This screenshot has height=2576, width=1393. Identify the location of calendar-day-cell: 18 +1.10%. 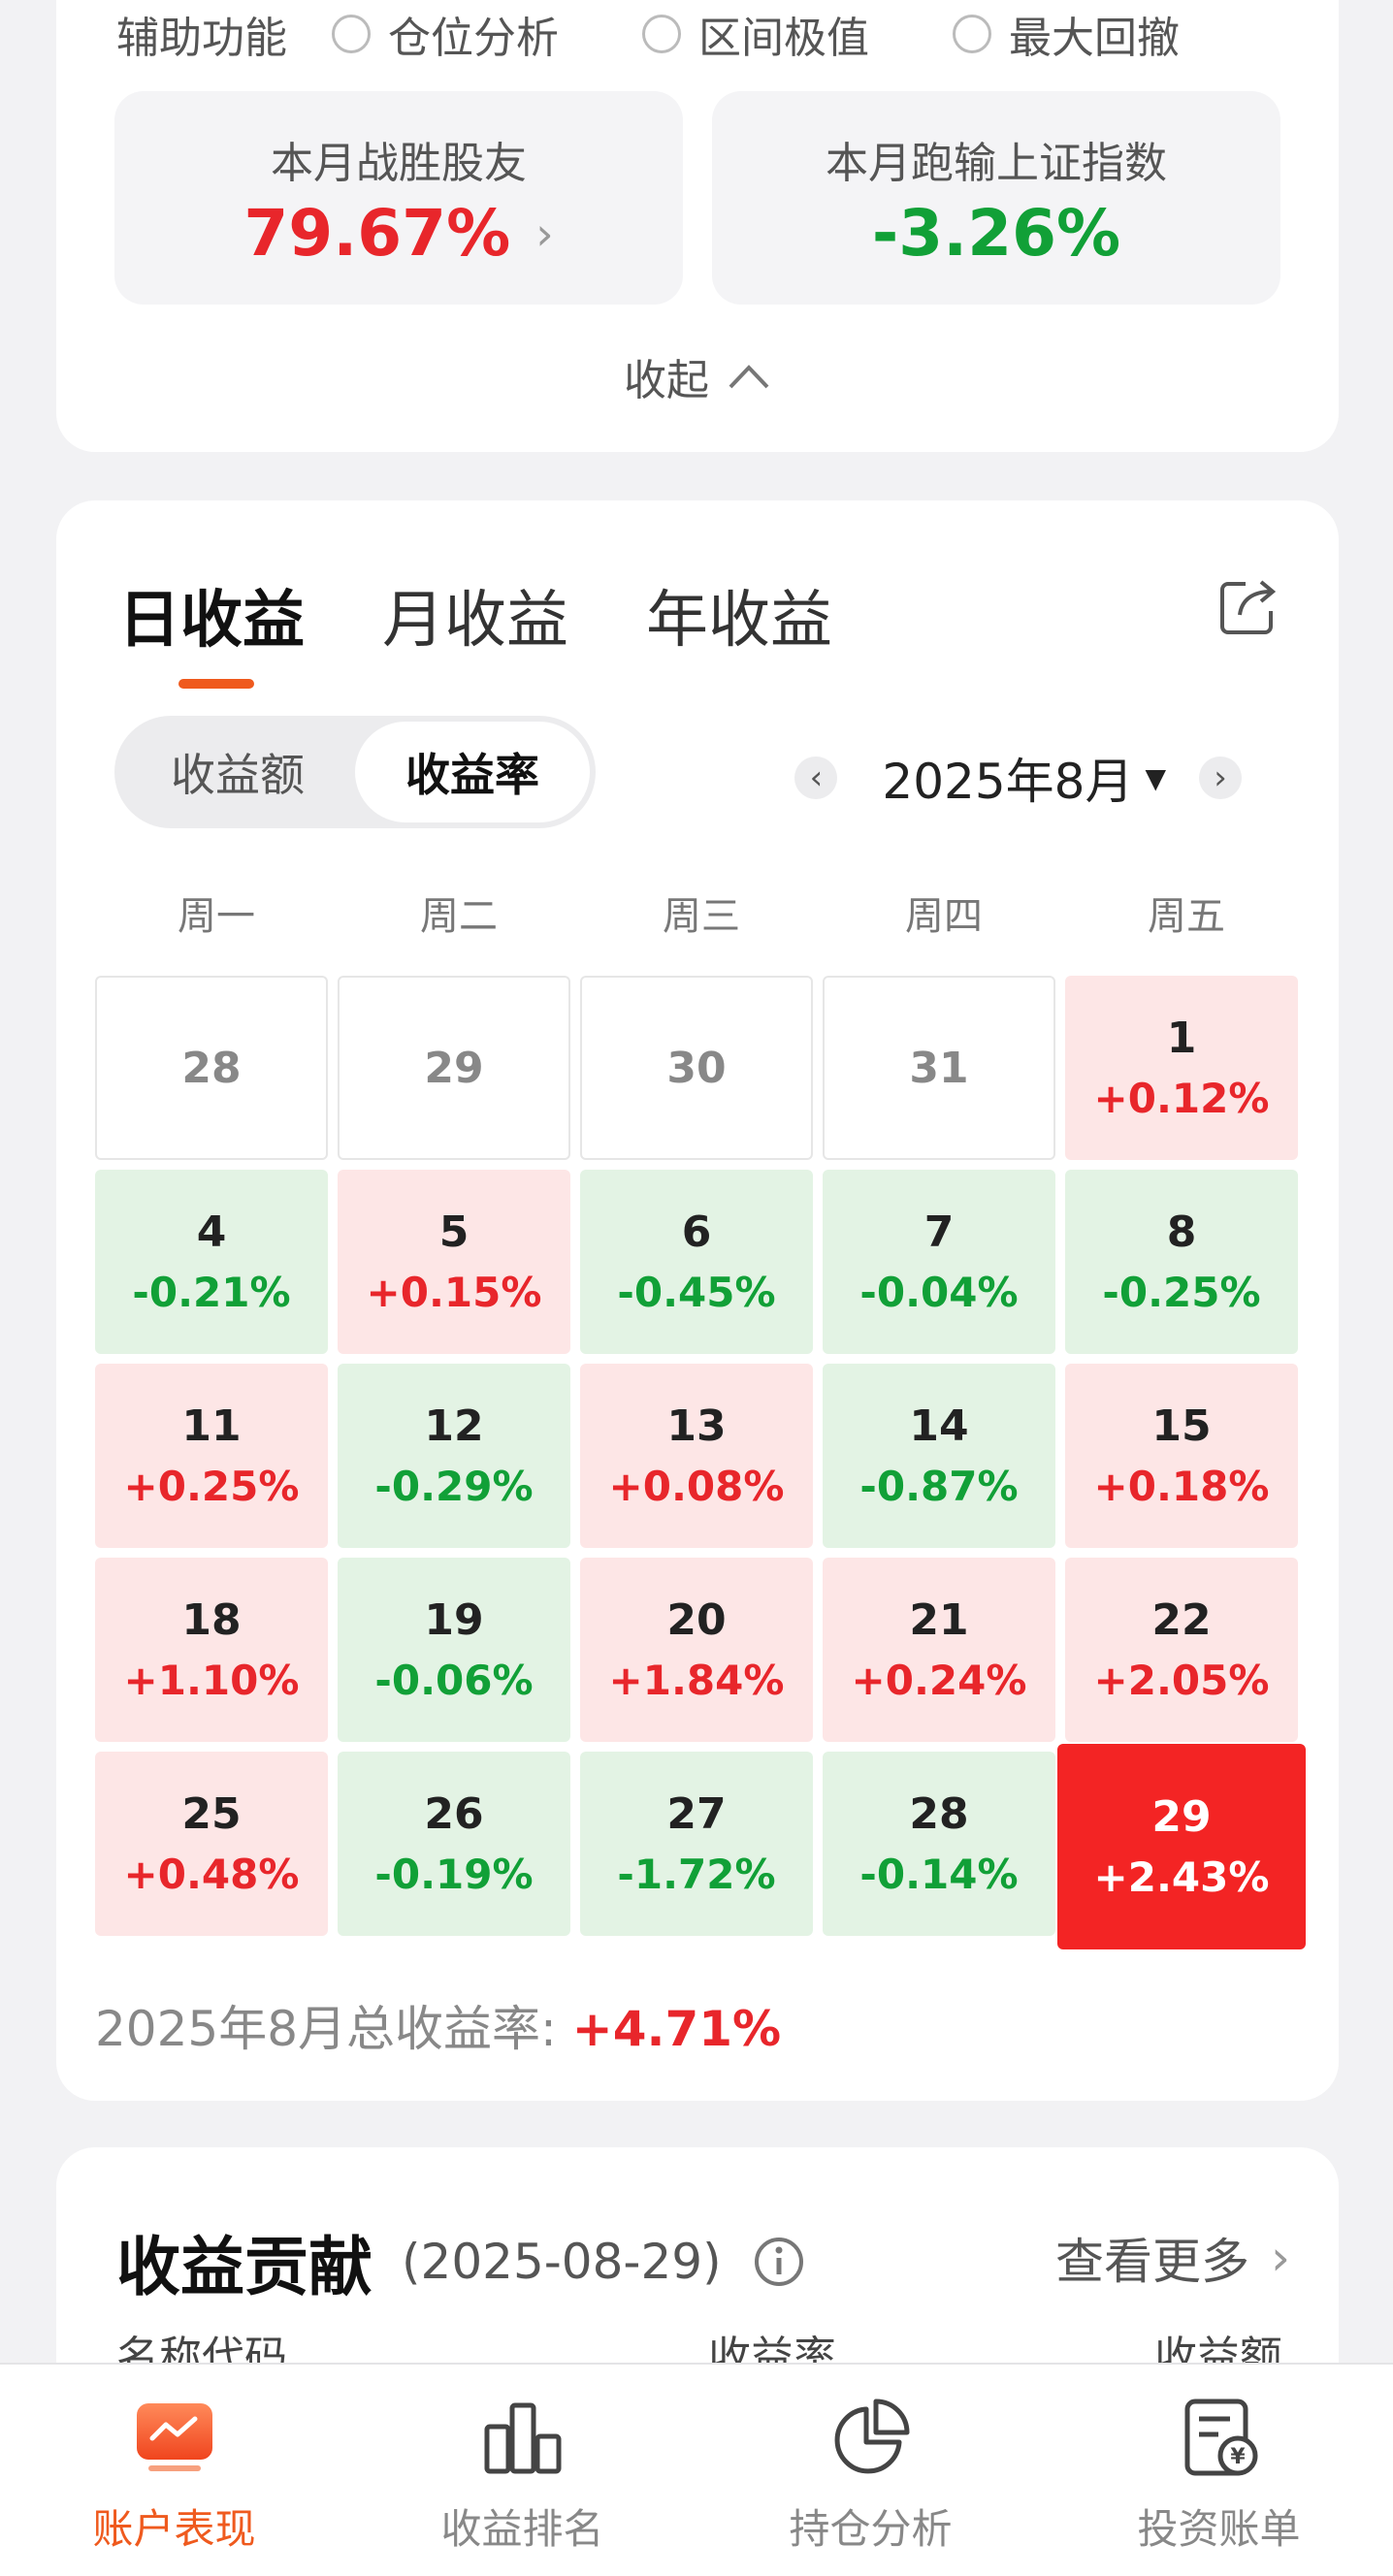
(211, 1650).